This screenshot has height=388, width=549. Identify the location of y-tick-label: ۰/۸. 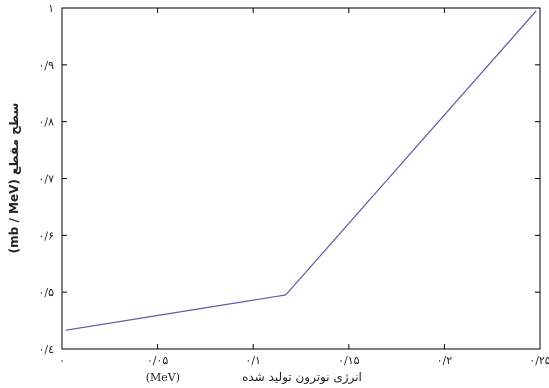
(46, 122).